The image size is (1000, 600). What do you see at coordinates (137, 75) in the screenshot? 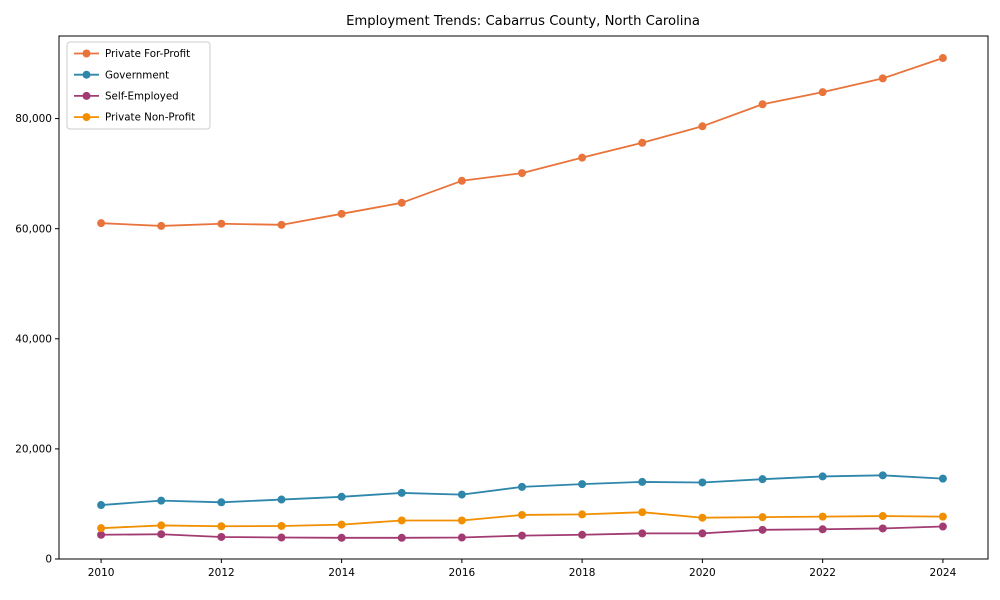
I see `legend-item-label: Government` at bounding box center [137, 75].